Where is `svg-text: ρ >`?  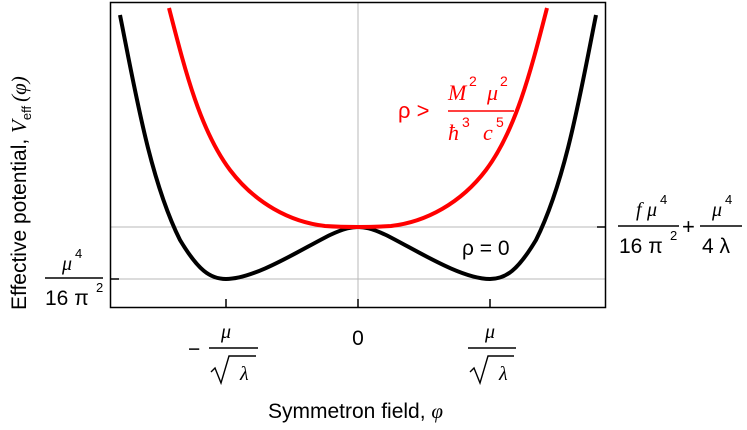 svg-text: ρ > is located at coordinates (413, 110).